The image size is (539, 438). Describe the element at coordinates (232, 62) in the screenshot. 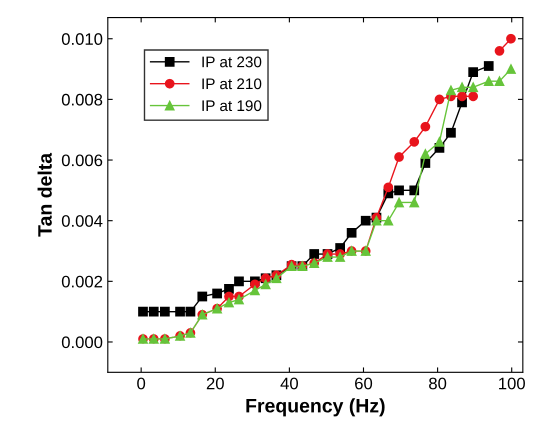

I see `legend-label: IP at 230` at that location.